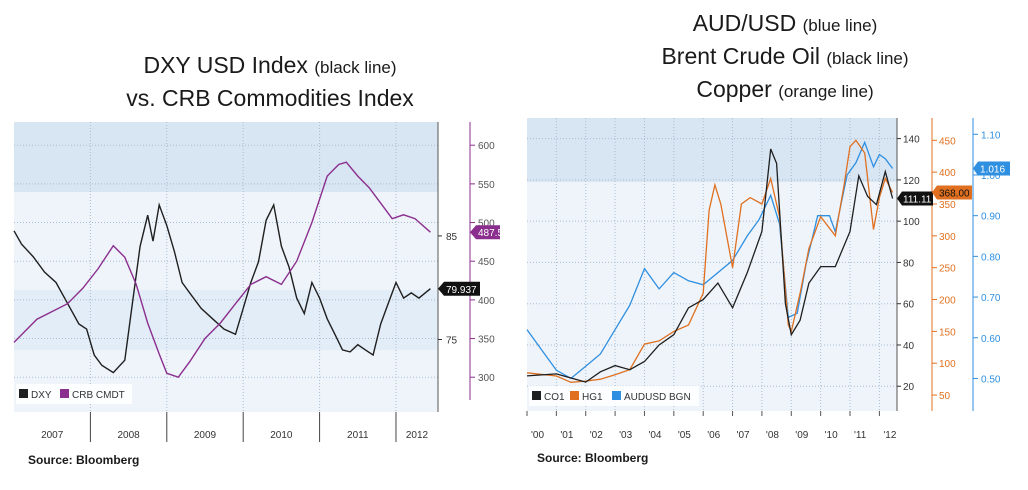 This screenshot has height=490, width=1028. Describe the element at coordinates (84, 460) in the screenshot. I see `left-source-note: Source: Bloomberg` at that location.